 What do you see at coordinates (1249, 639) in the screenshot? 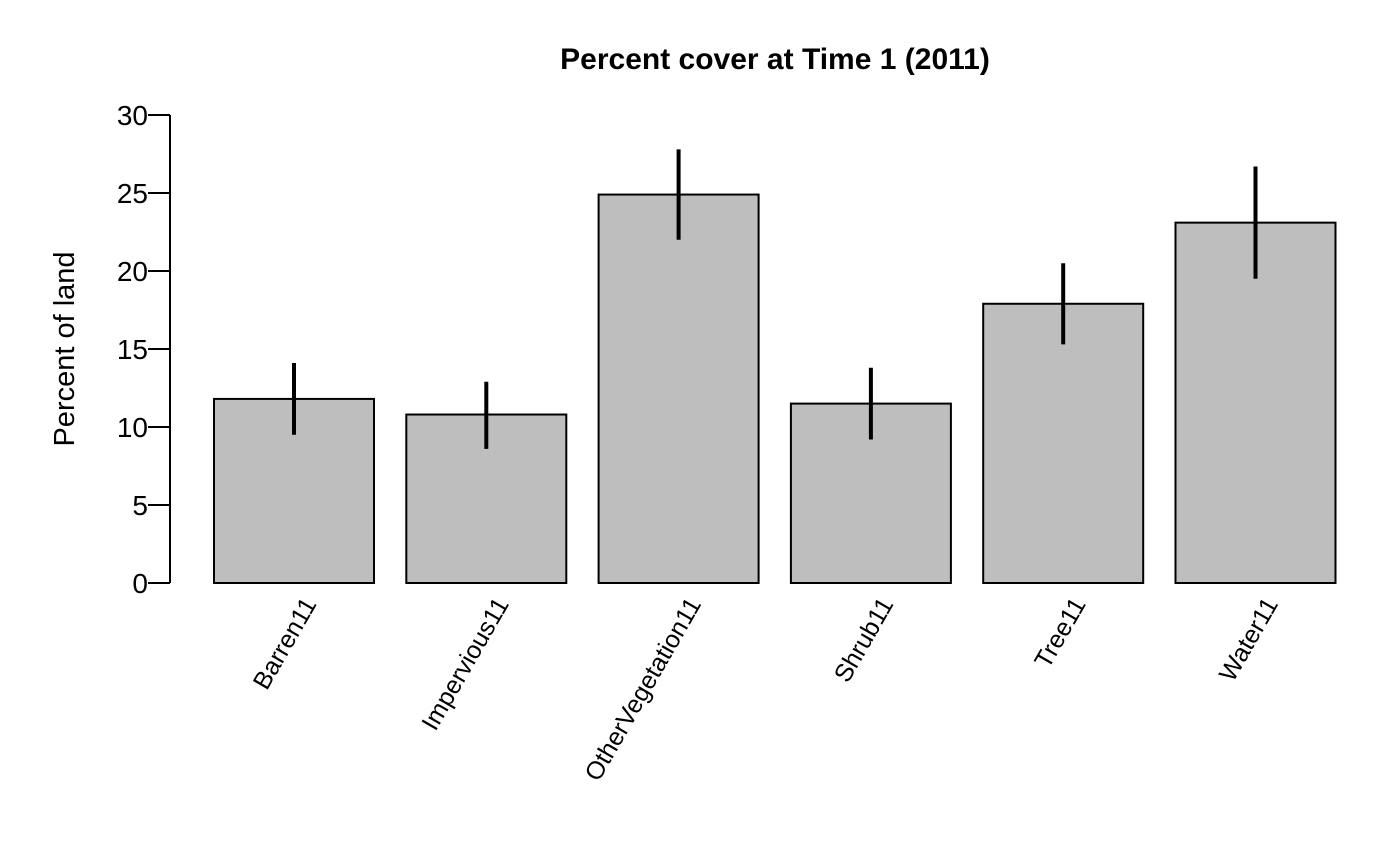
I see `x-tick-label-water11: Water11` at bounding box center [1249, 639].